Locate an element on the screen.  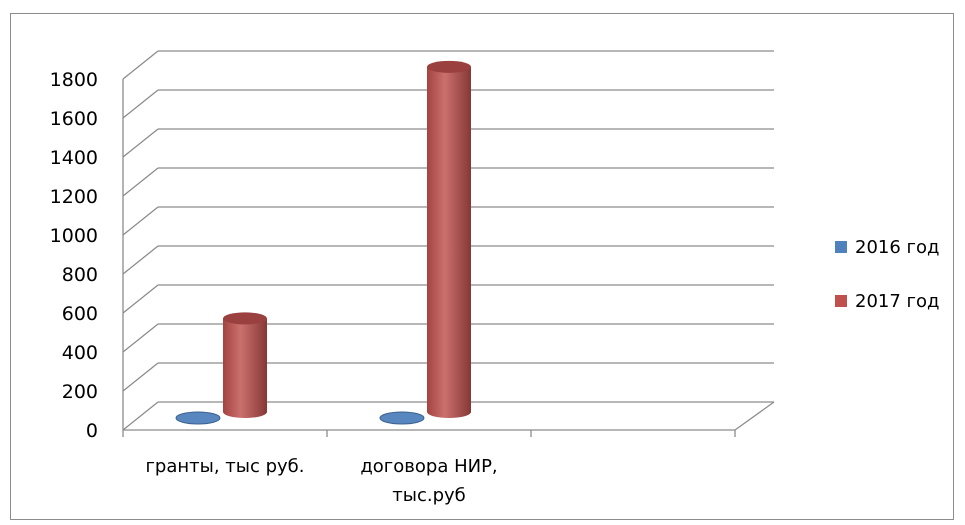
floor-edge is located at coordinates (754, 416).